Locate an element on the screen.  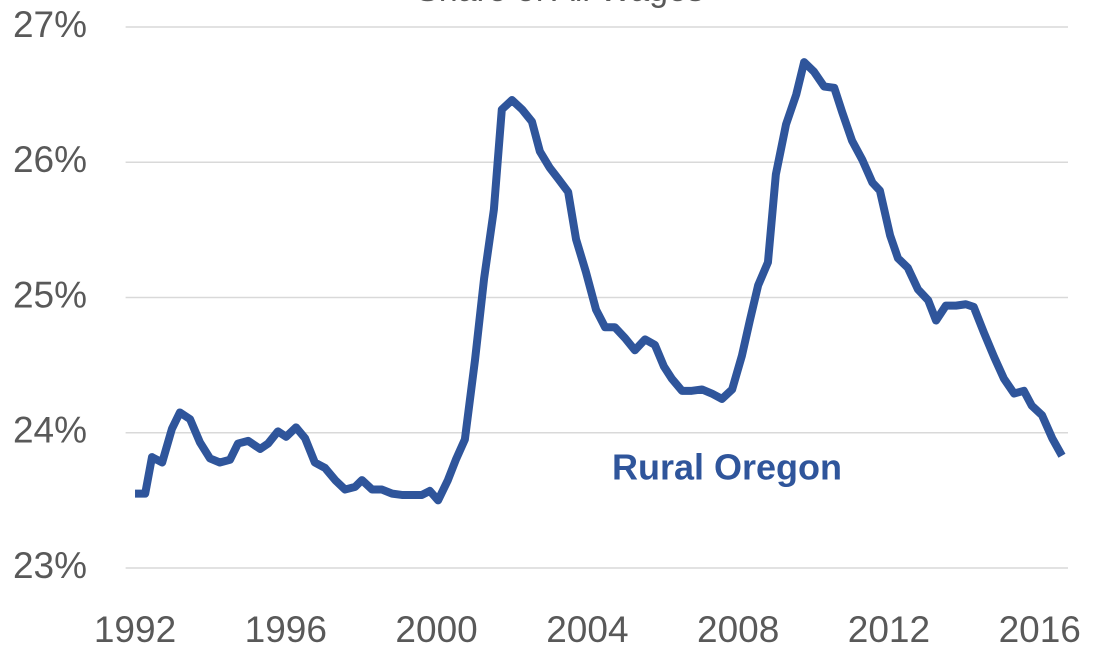
series-annotation: Rural Oregon is located at coordinates (727, 467).